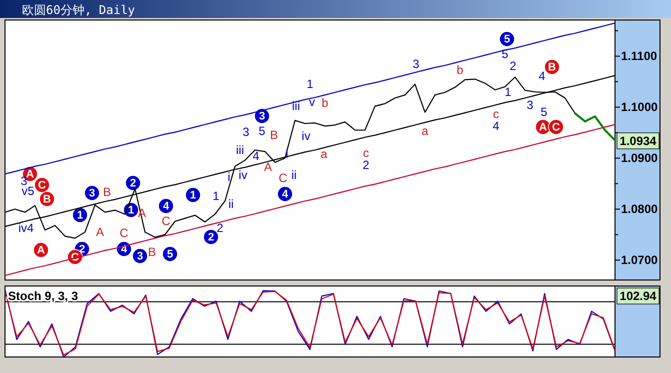 The width and height of the screenshot is (671, 373). What do you see at coordinates (639, 260) in the screenshot?
I see `y-tick-label: 1.0700` at bounding box center [639, 260].